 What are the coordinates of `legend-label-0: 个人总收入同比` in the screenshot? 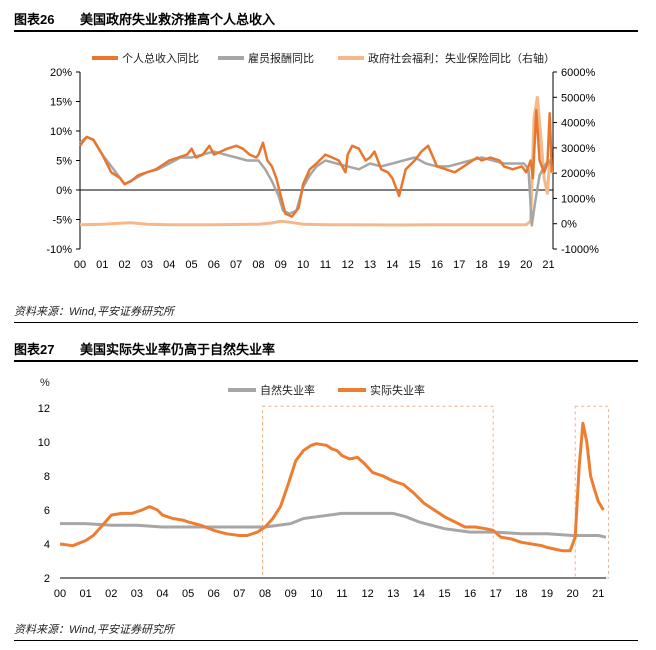 It's located at (160, 58).